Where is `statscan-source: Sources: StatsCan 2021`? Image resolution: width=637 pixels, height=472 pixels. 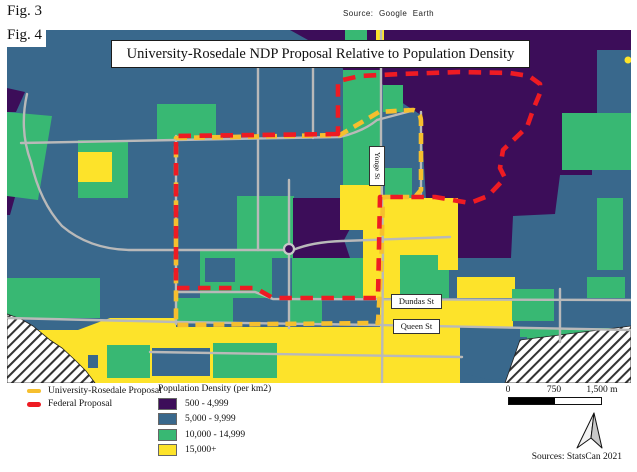 statscan-source: Sources: StatsCan 2021 is located at coordinates (576, 457).